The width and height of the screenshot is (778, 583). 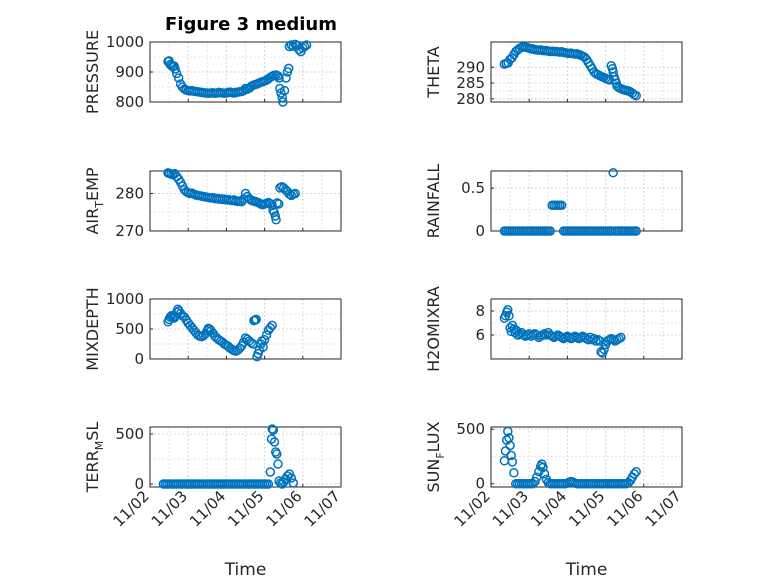 What do you see at coordinates (129, 102) in the screenshot?
I see `y-tick-label: 800` at bounding box center [129, 102].